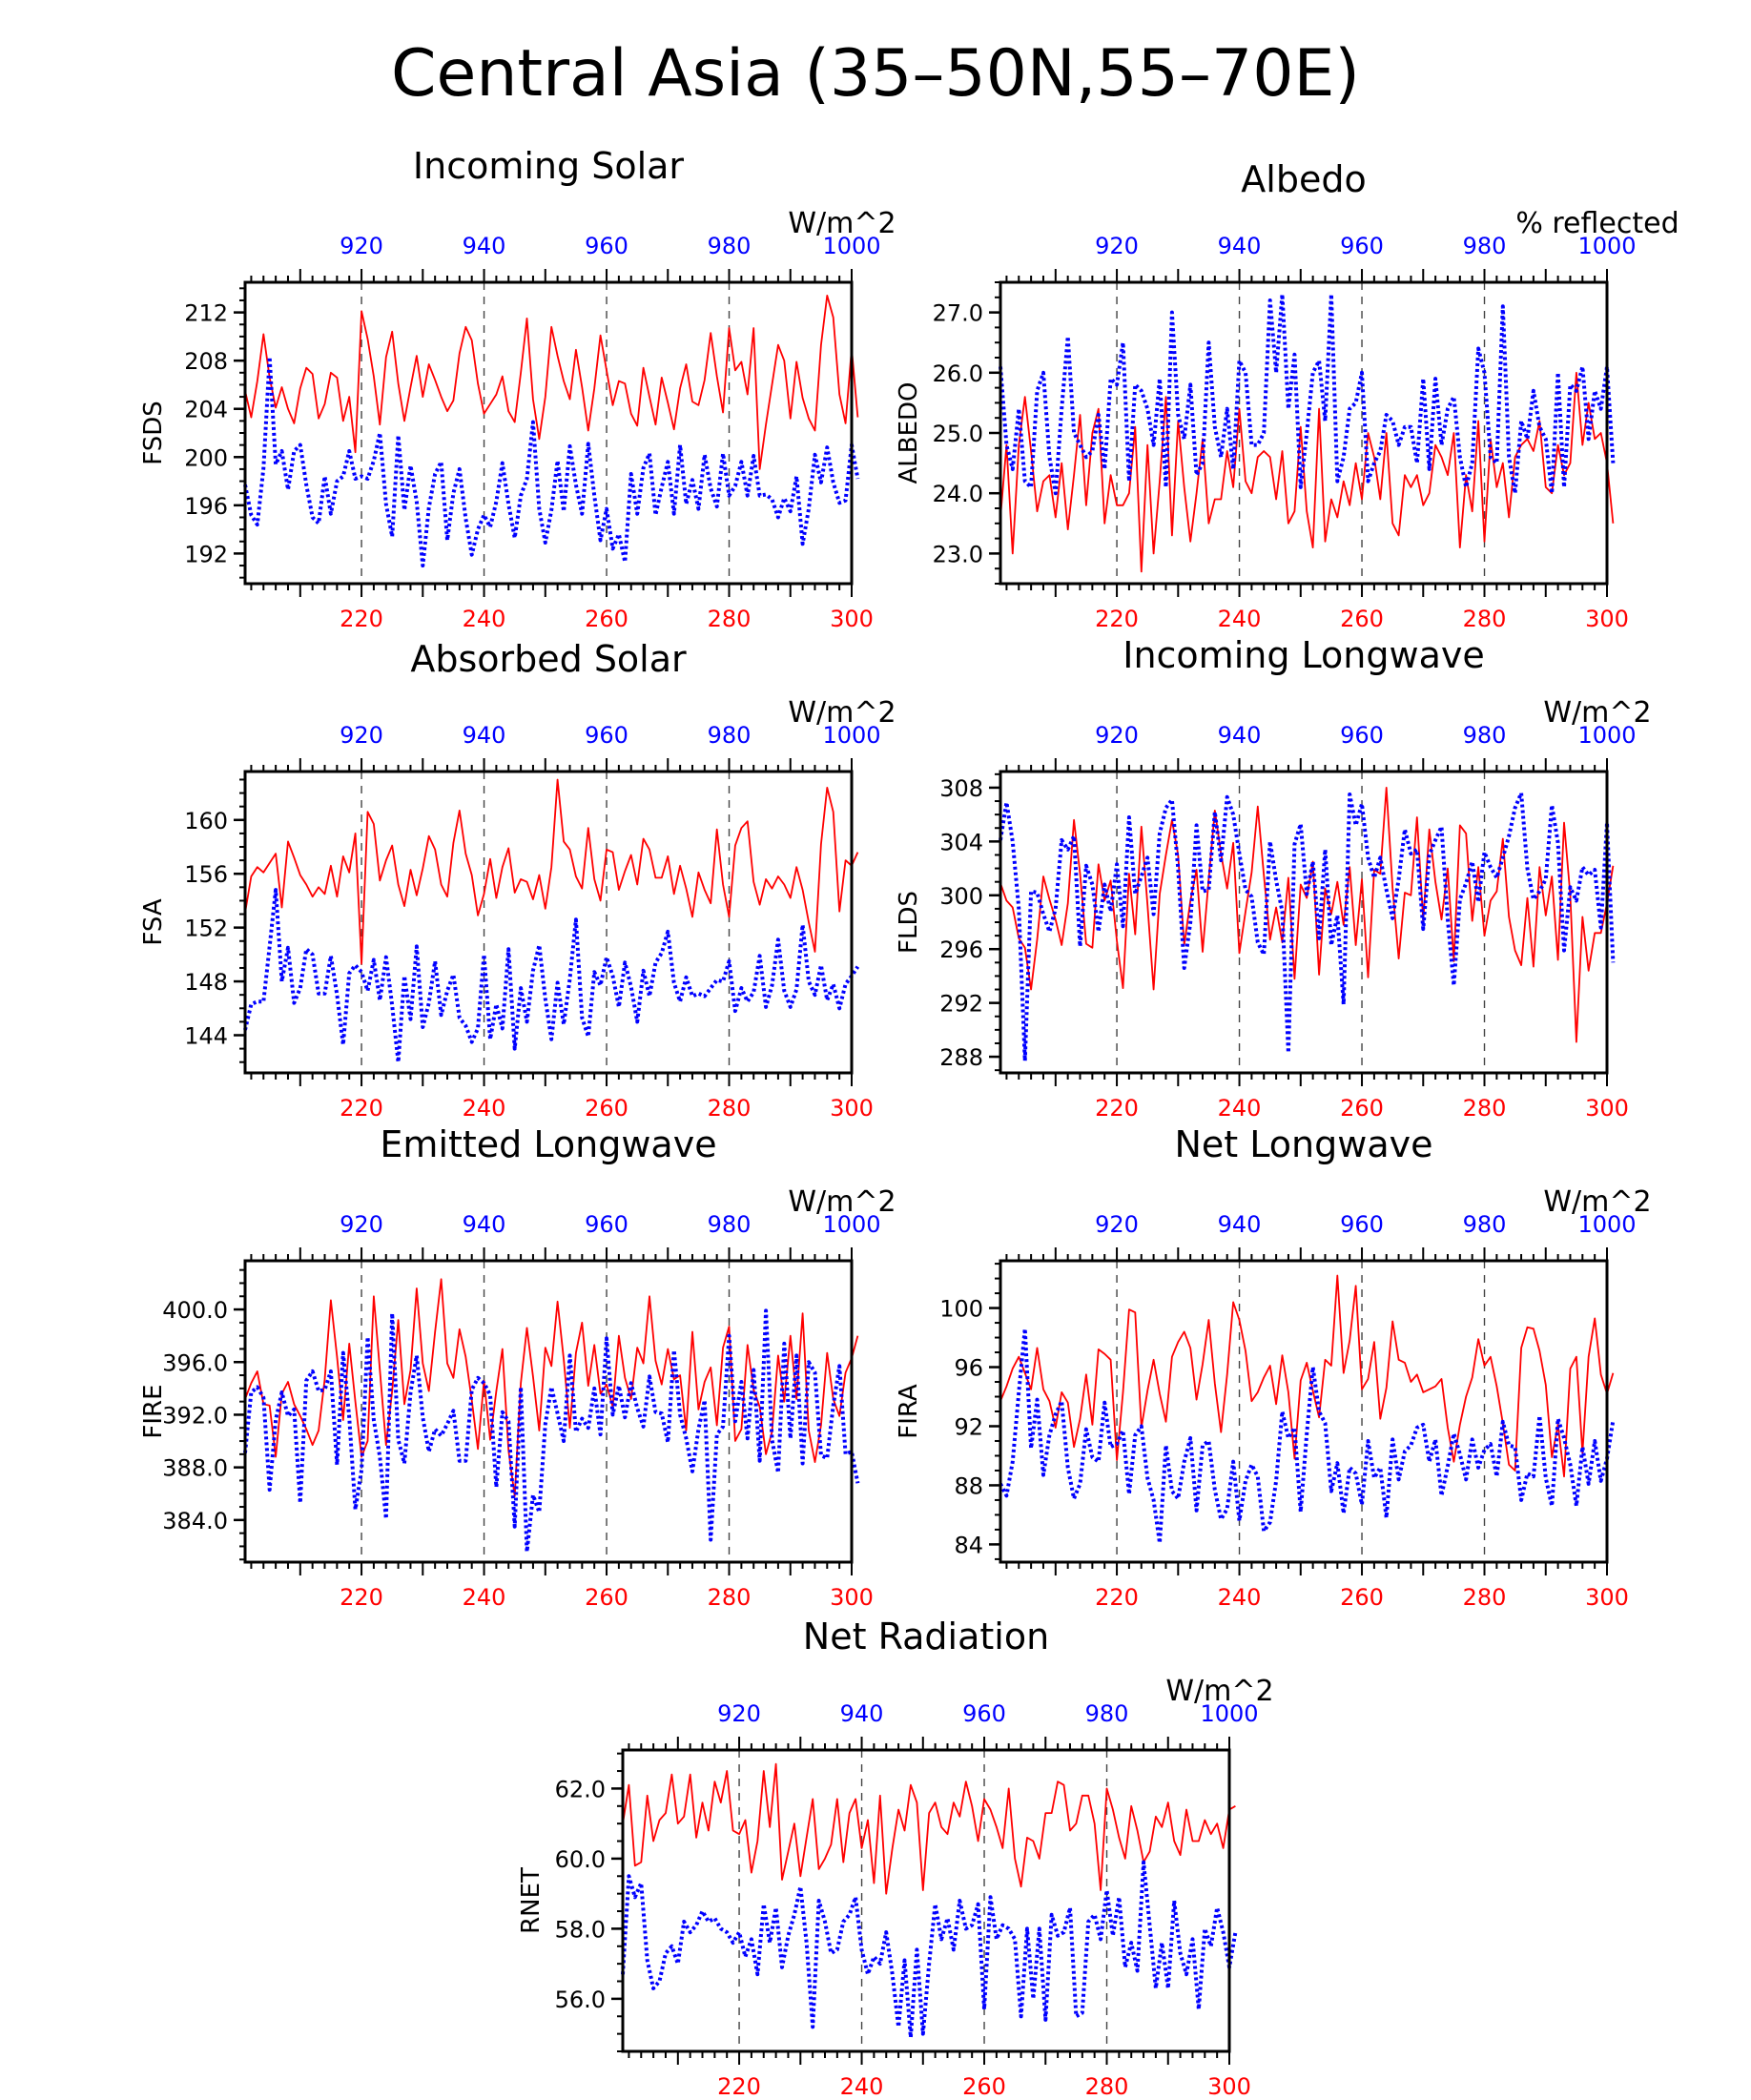 The height and width of the screenshot is (2100, 1751). Describe the element at coordinates (580, 1929) in the screenshot. I see `y-tick-label: 58.0` at that location.